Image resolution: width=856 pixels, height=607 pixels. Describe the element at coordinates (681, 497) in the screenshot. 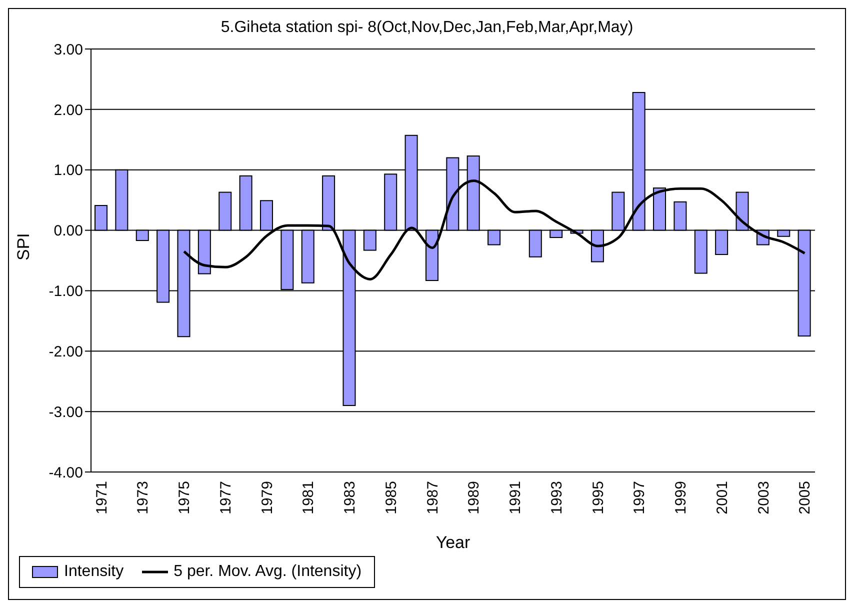

I see `x-tick-label: 1999` at that location.